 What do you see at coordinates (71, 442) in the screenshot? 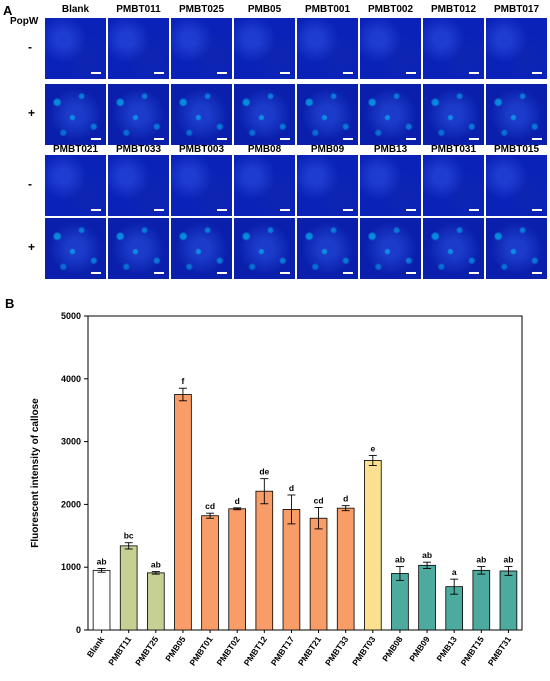
I see `y-tick-label: 3000` at bounding box center [71, 442].